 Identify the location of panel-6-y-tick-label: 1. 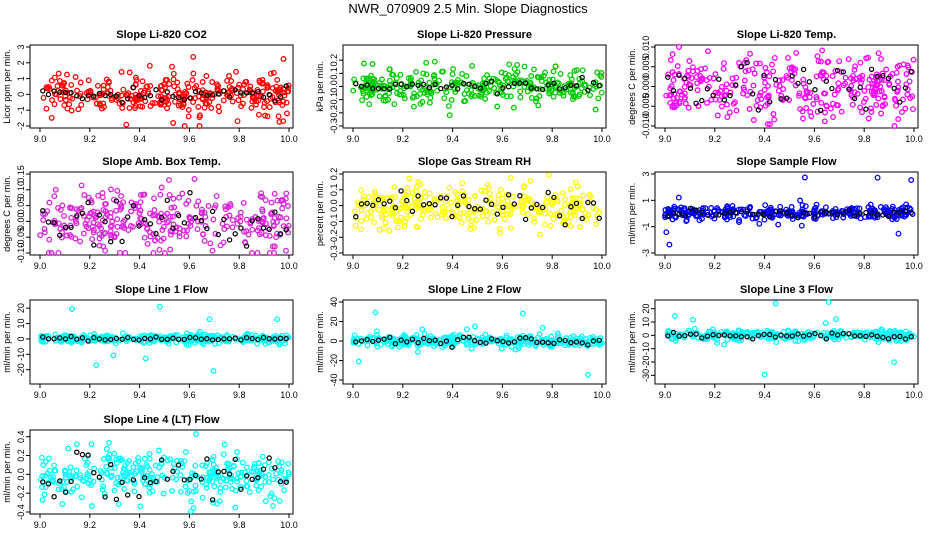
(646, 200).